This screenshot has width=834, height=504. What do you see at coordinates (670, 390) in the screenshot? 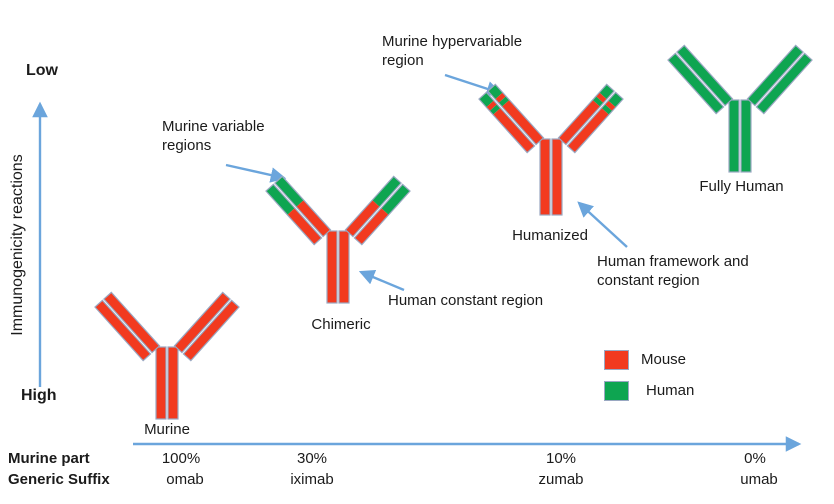
I see `legend-human-label: Human` at bounding box center [670, 390].